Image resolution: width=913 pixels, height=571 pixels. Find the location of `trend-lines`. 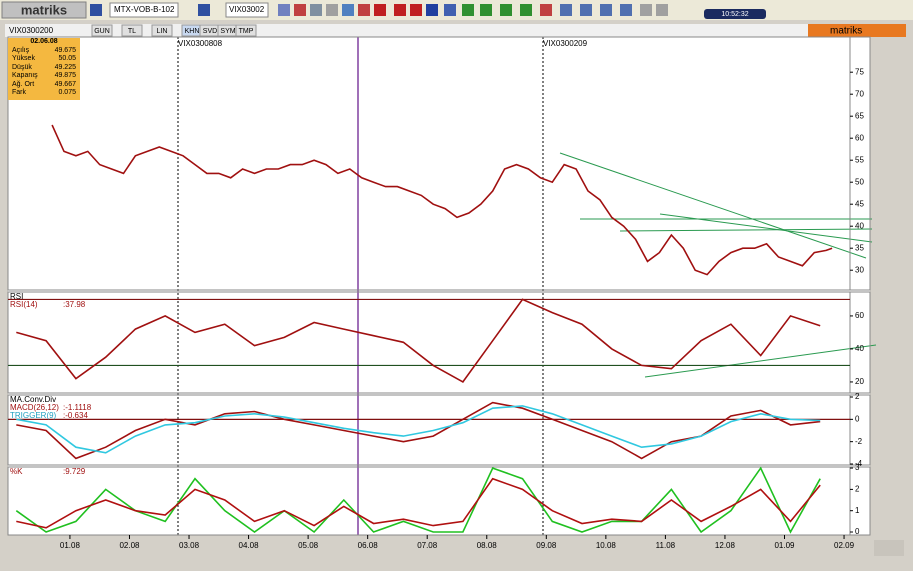

trend-lines is located at coordinates (718, 265).